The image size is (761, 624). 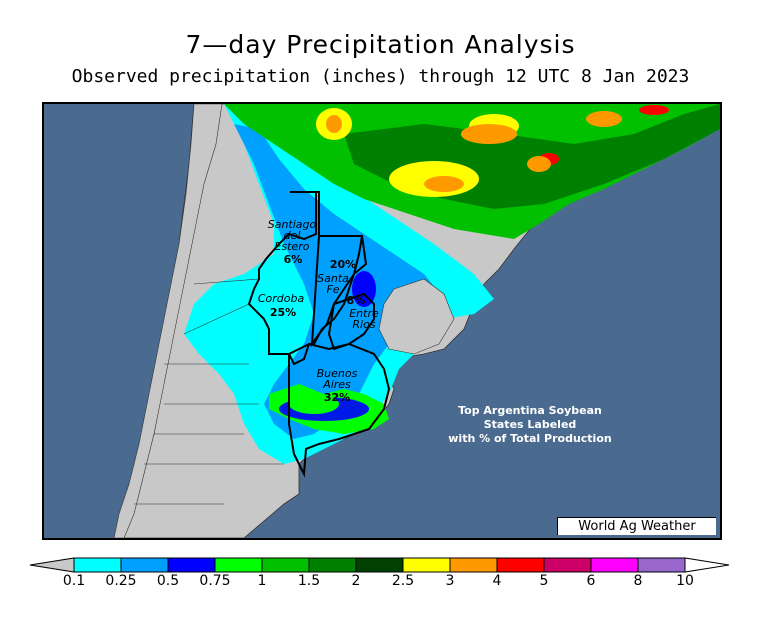 I want to click on state-name-entrerios-2: Rios, so click(x=363, y=324).